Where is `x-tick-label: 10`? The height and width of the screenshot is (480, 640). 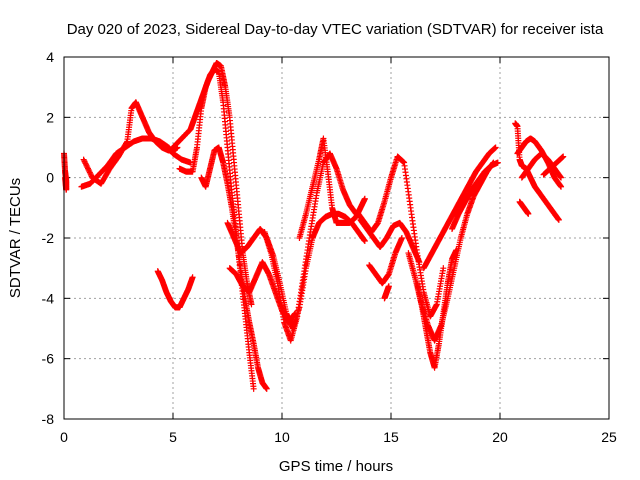
x-tick-label: 10 is located at coordinates (282, 437).